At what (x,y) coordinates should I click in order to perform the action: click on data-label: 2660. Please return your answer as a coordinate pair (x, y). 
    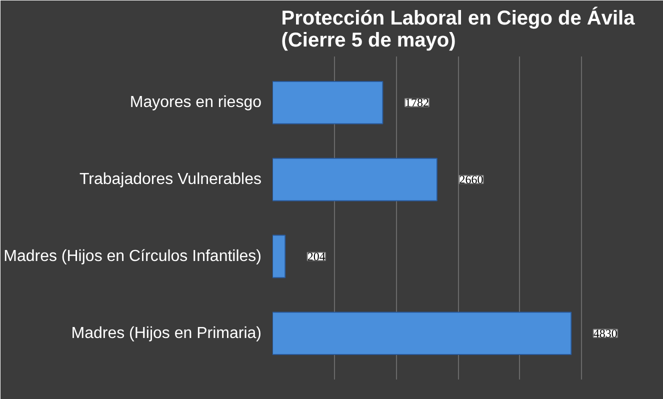
    Looking at the image, I should click on (471, 179).